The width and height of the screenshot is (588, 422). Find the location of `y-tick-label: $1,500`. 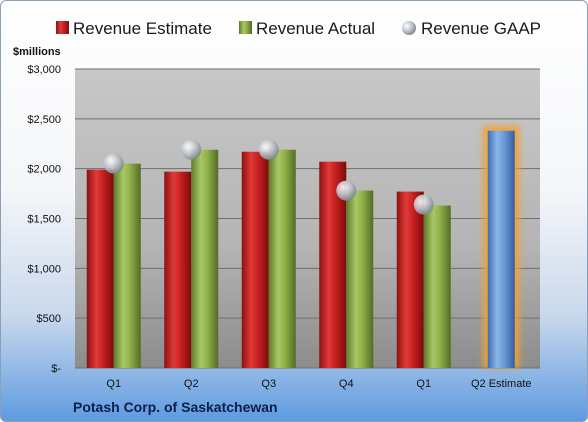

y-tick-label: $1,500 is located at coordinates (44, 220).